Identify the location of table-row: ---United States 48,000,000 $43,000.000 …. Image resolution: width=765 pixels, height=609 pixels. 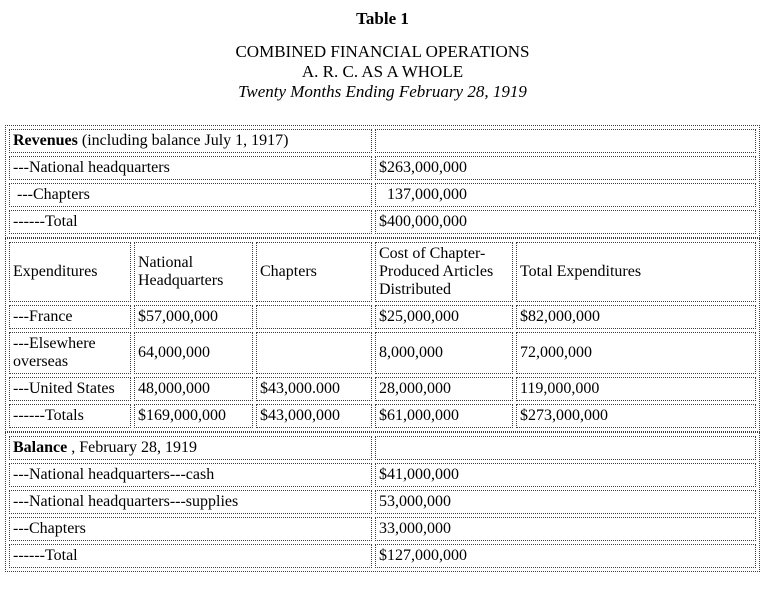
(382, 389).